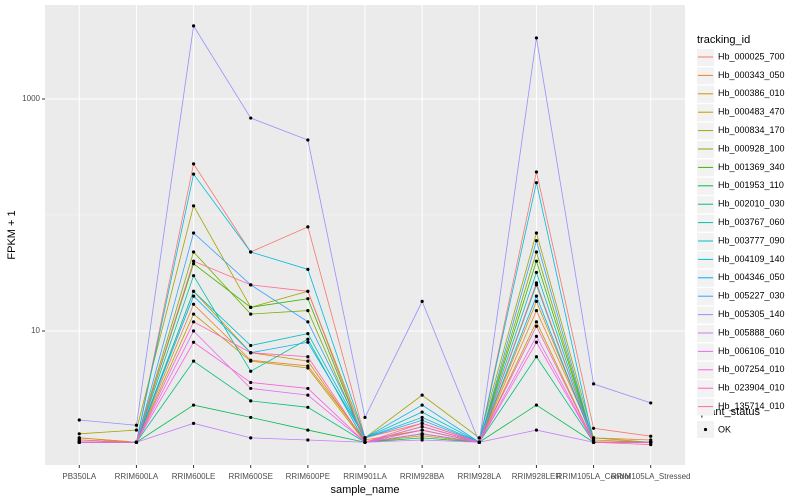 Image resolution: width=800 pixels, height=500 pixels. Describe the element at coordinates (250, 476) in the screenshot. I see `x-tick-label: RRIM600SE` at that location.